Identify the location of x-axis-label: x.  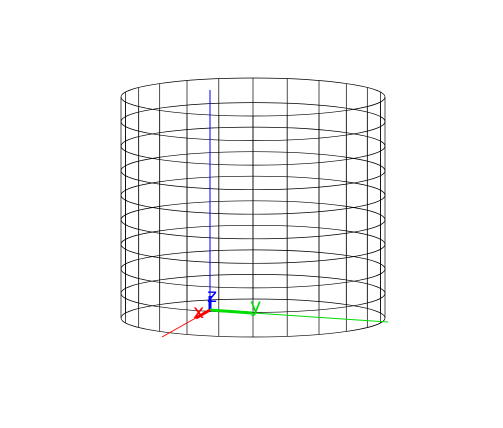
(198, 312).